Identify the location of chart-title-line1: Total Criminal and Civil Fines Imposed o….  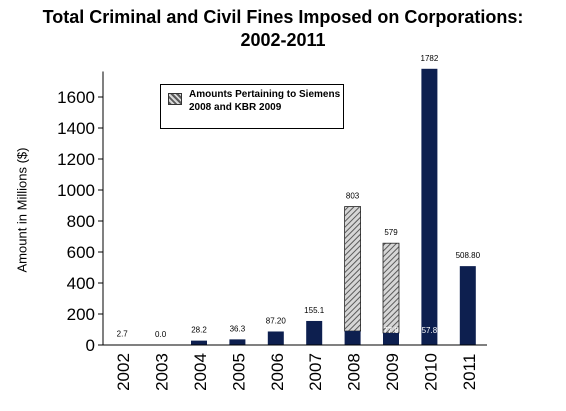
(283, 17).